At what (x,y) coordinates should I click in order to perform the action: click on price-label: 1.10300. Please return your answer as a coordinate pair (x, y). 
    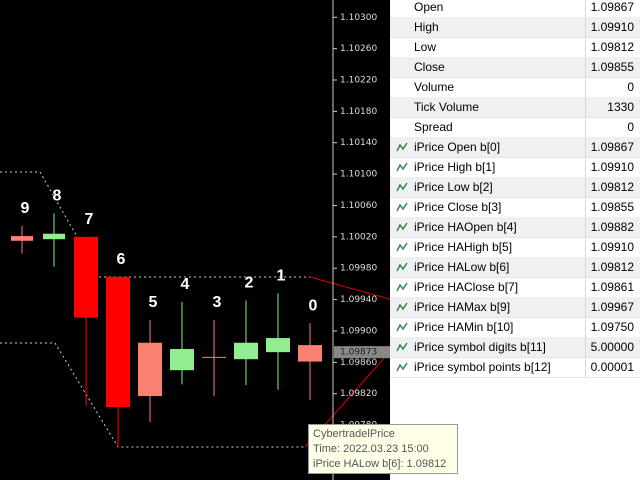
    Looking at the image, I should click on (358, 18).